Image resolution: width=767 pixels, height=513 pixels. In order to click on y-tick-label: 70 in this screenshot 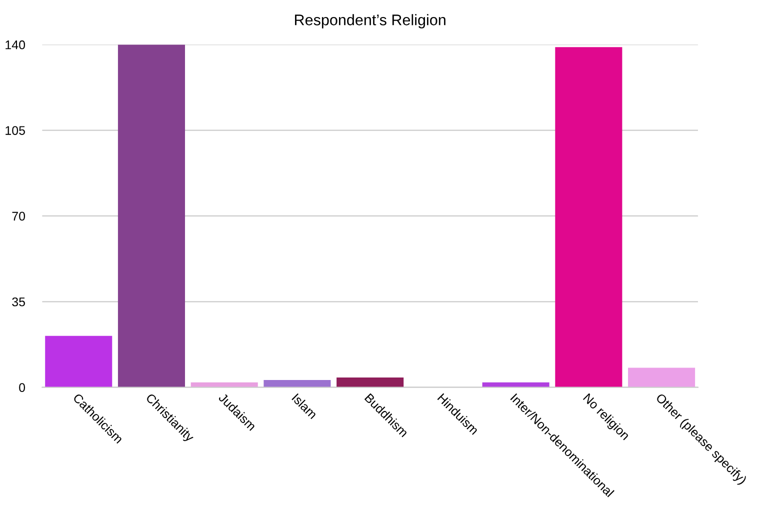, I will do `click(19, 216)`.